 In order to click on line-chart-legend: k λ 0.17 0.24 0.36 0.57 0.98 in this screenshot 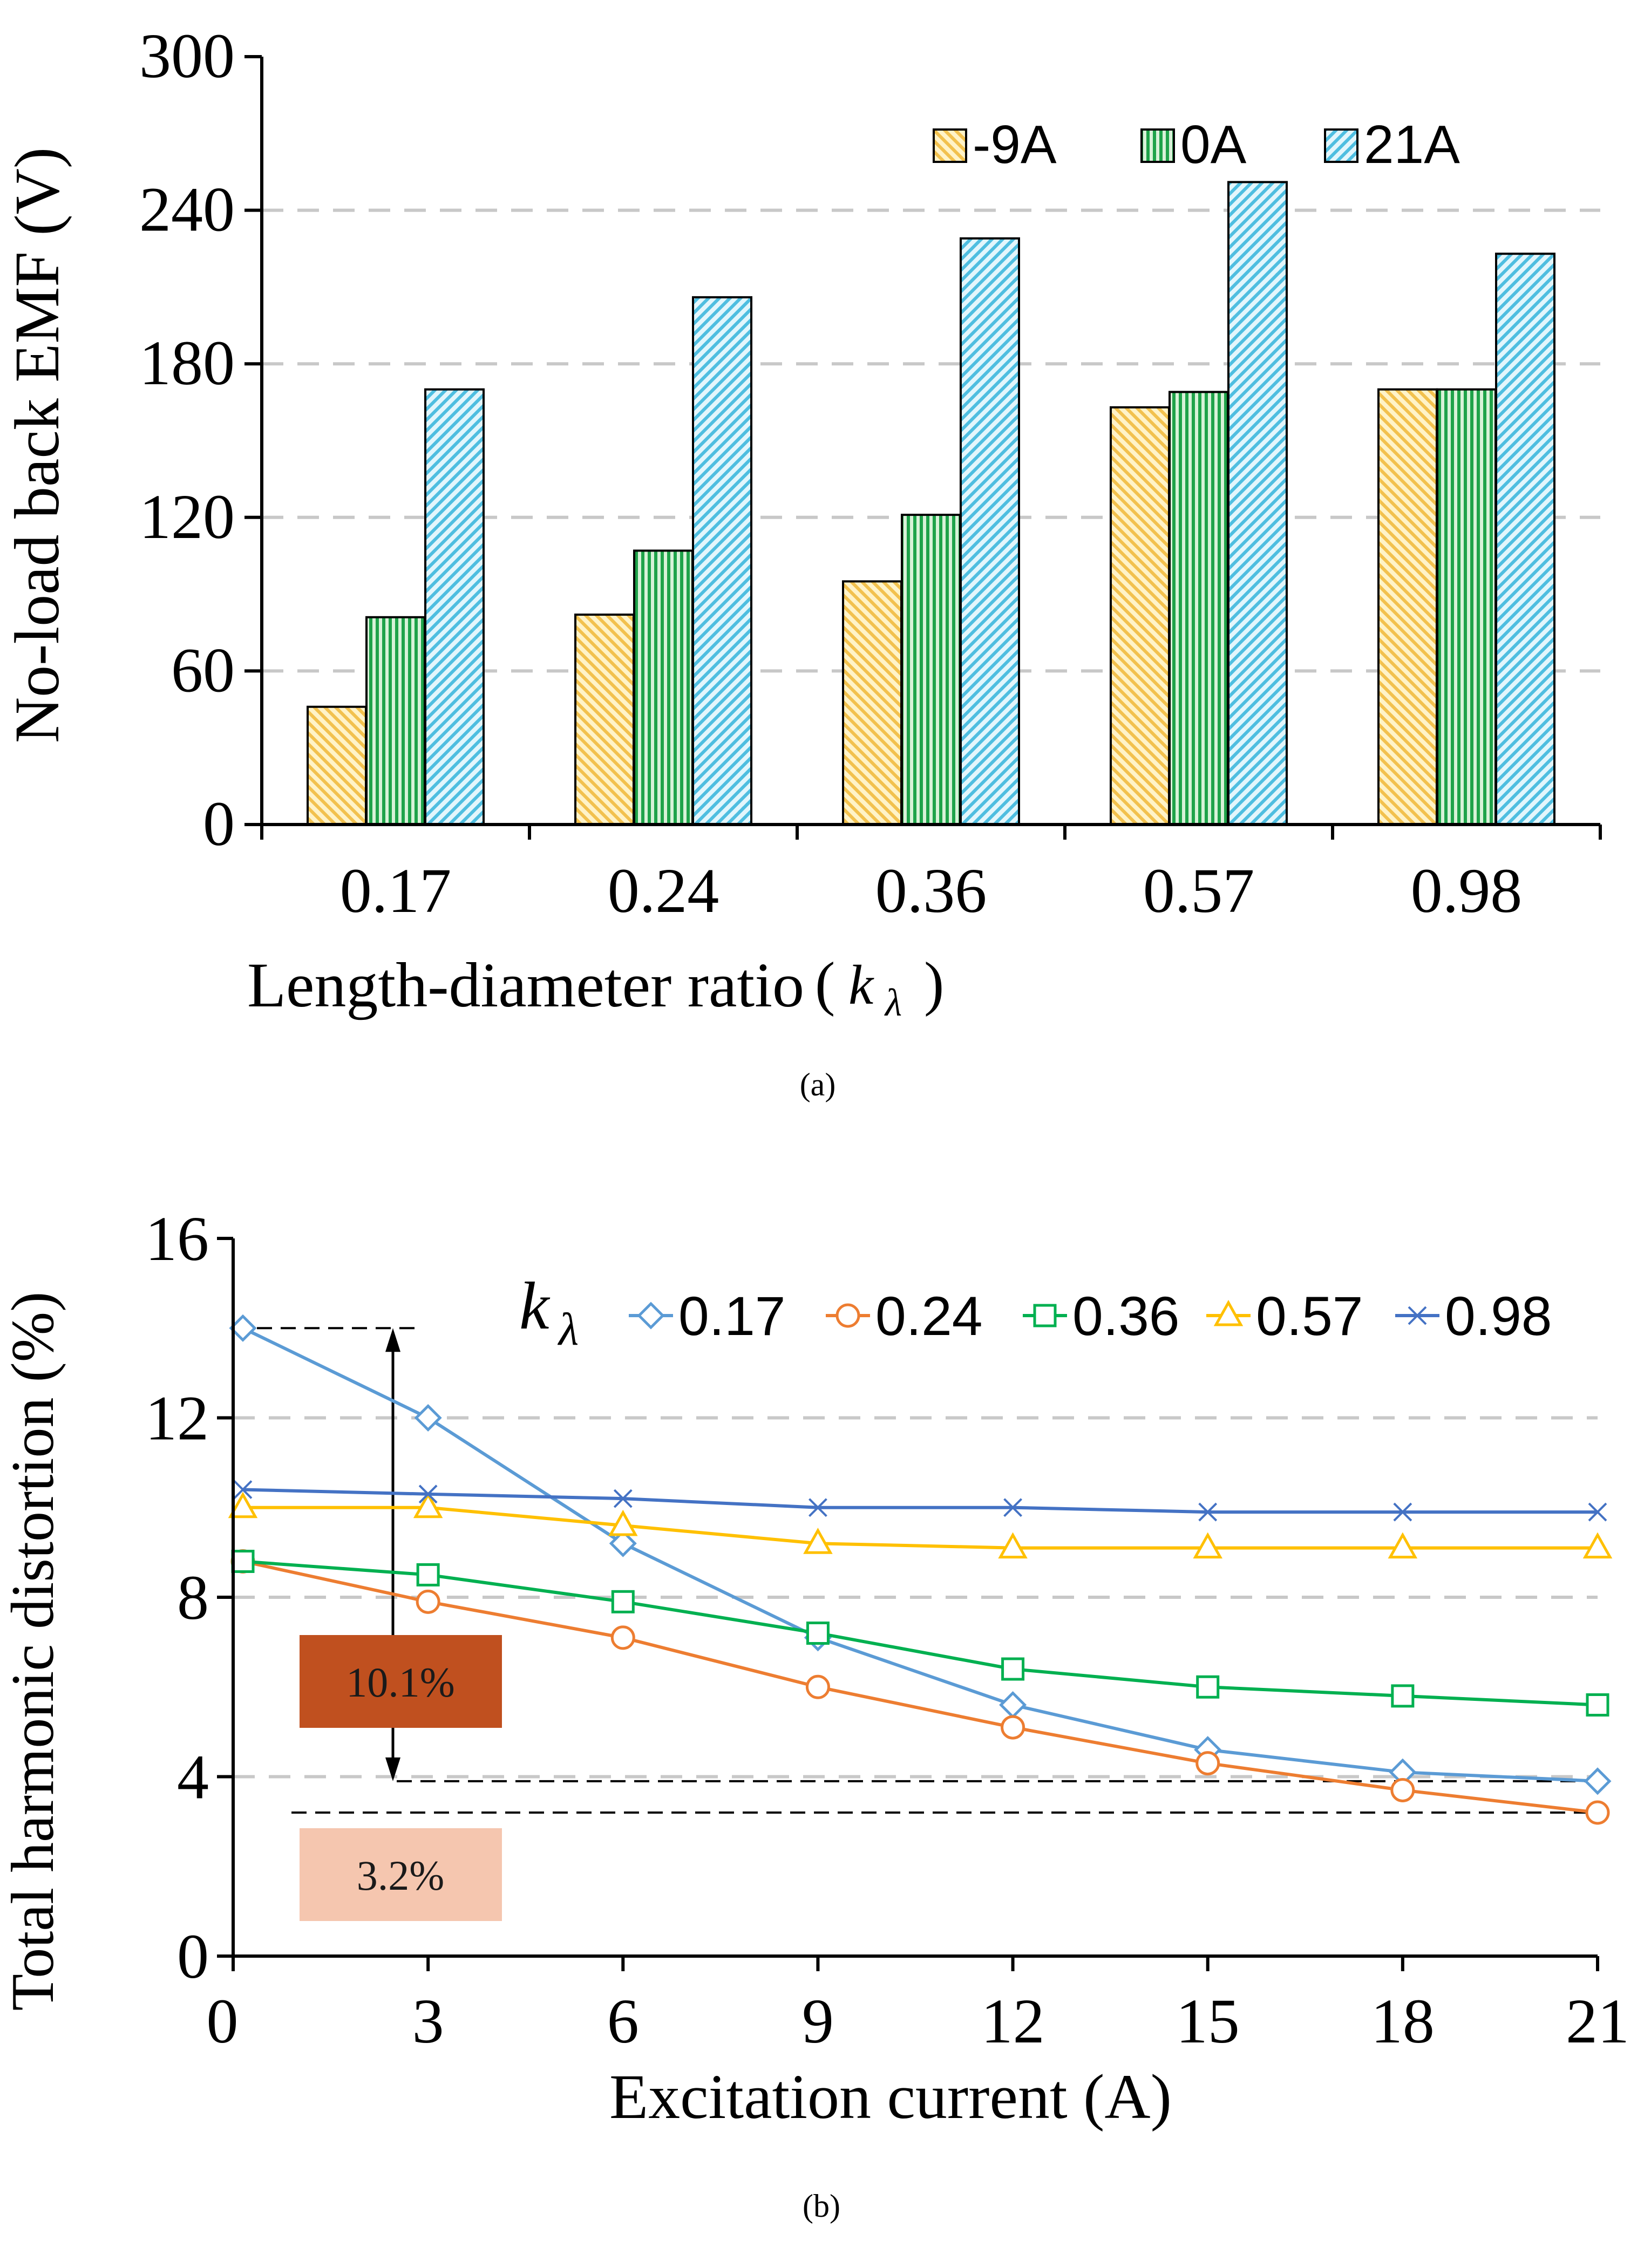, I will do `click(1035, 1312)`.